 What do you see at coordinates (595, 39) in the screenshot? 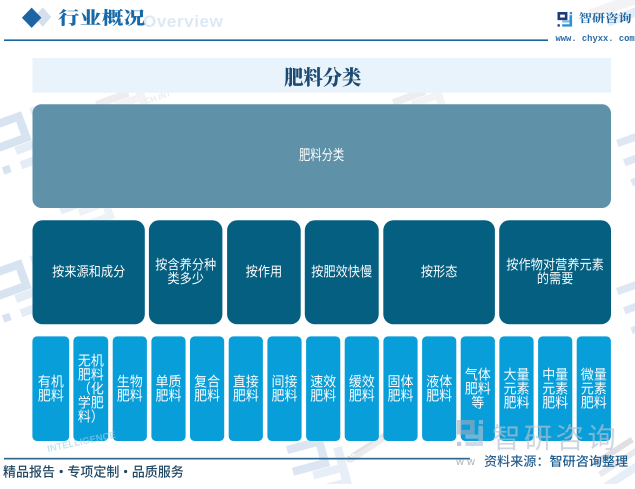
I see `svg-text: www. chyxx. com` at bounding box center [595, 39].